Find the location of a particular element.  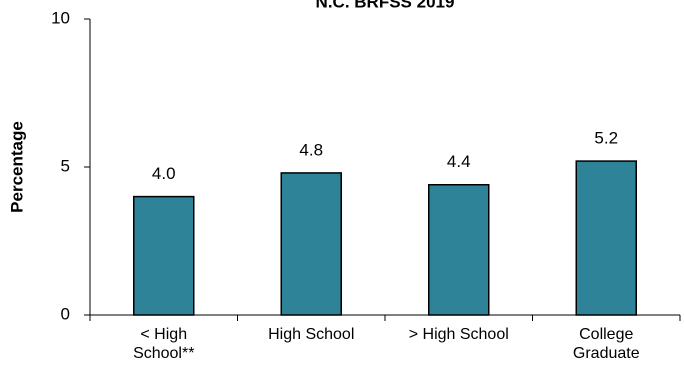

value-label: 4.8 is located at coordinates (311, 149).